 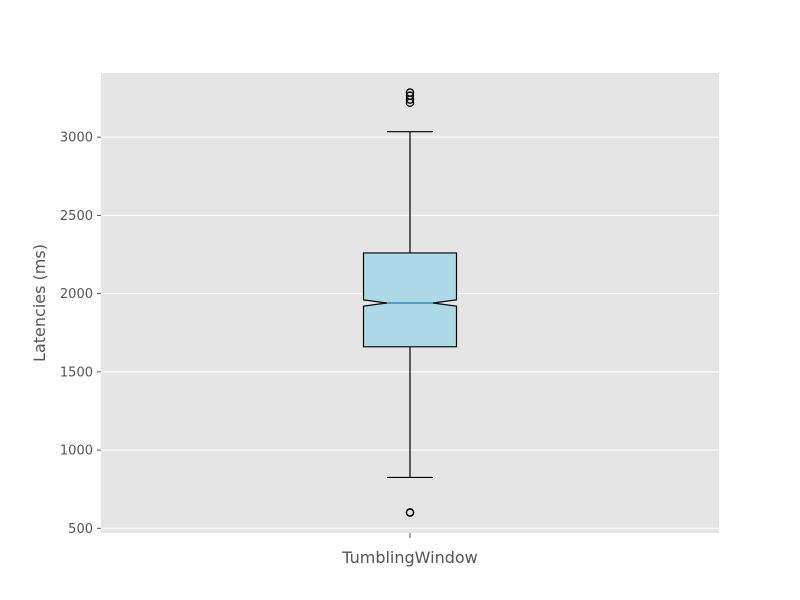 What do you see at coordinates (76, 451) in the screenshot?
I see `y-tick-label: 1000` at bounding box center [76, 451].